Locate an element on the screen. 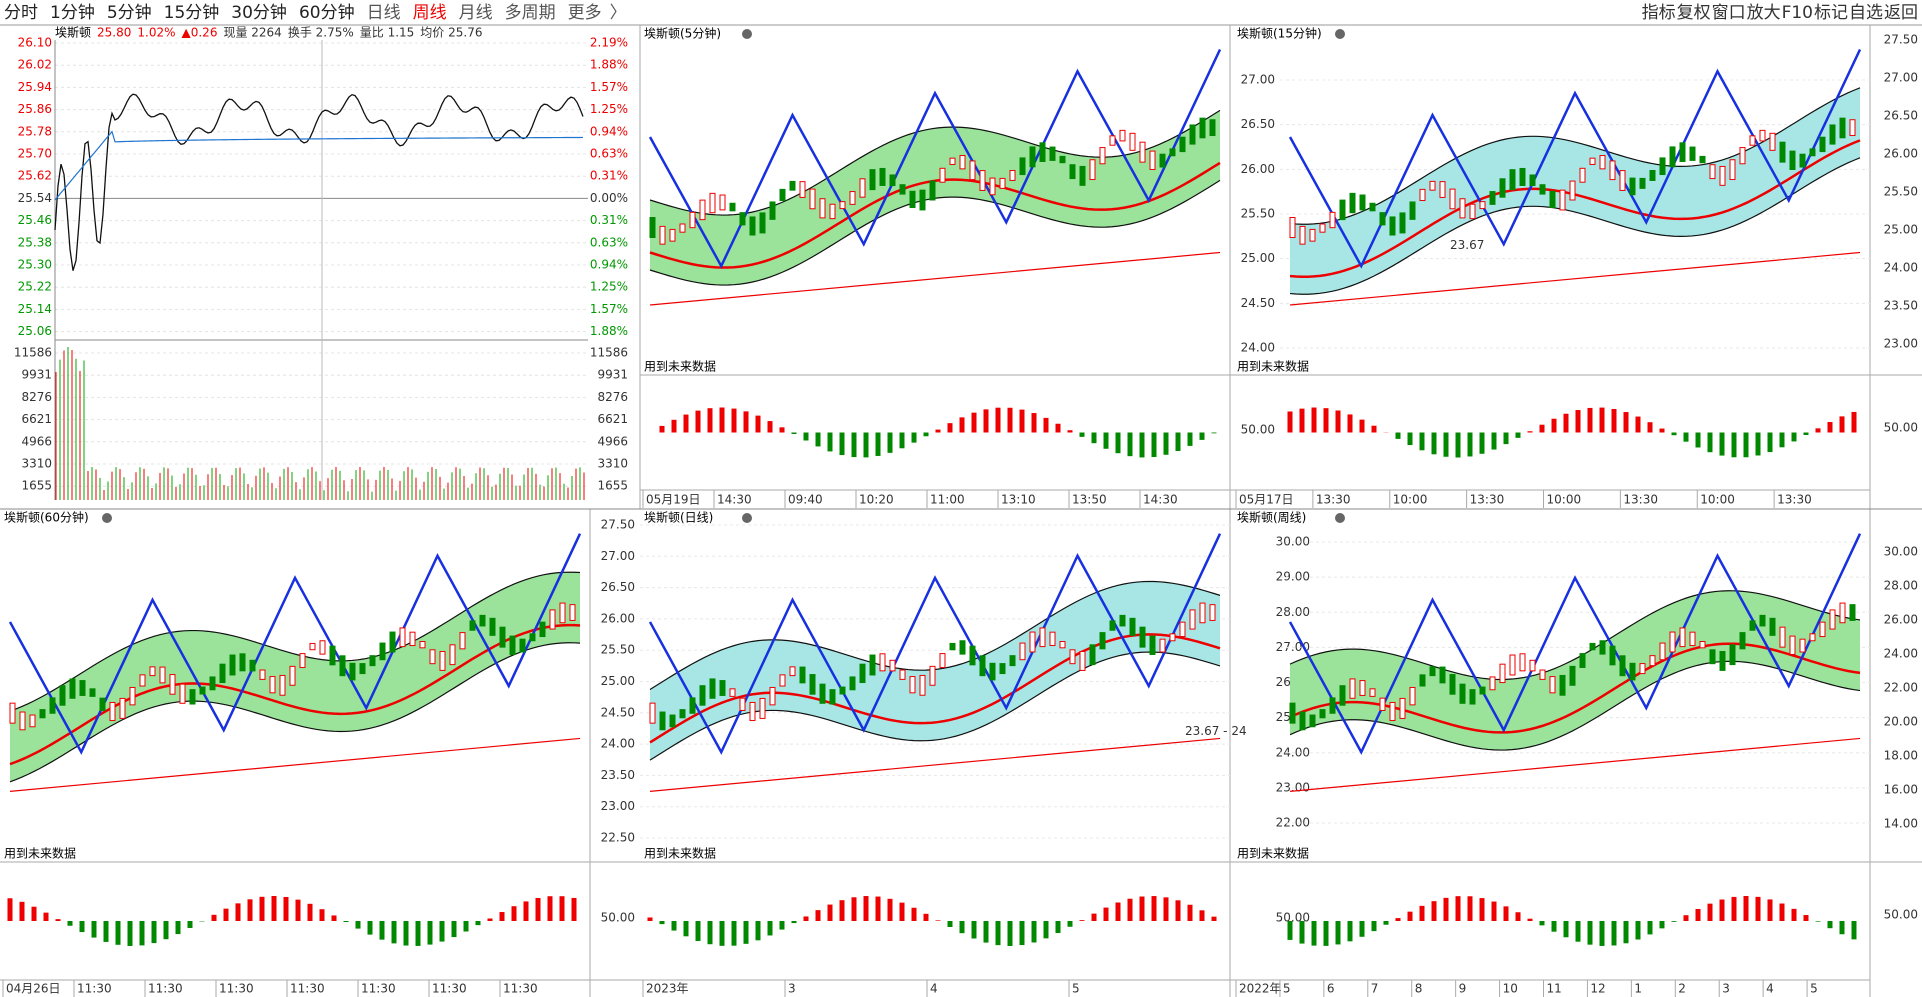 This screenshot has width=1922, height=997. toolbar-button: 返回 is located at coordinates (1901, 13).